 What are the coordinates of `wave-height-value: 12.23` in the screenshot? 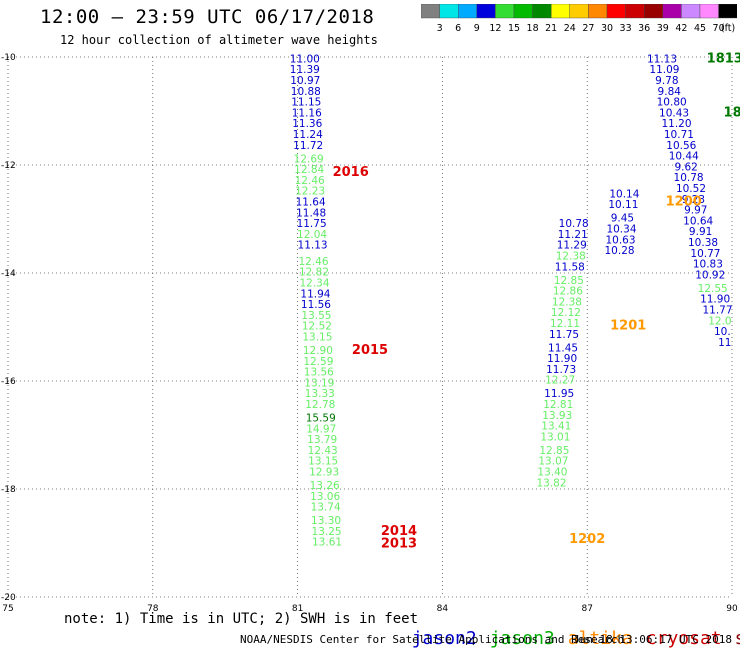 It's located at (310, 192).